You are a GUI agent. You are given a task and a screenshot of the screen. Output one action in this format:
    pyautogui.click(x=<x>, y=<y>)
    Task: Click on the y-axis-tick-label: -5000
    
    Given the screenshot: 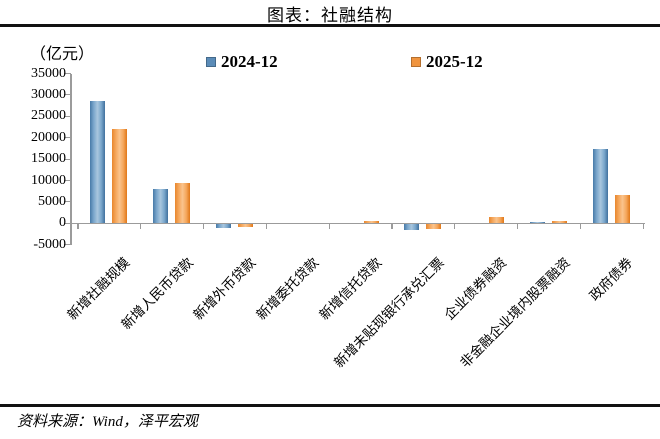 What is the action you would take?
    pyautogui.click(x=49, y=244)
    